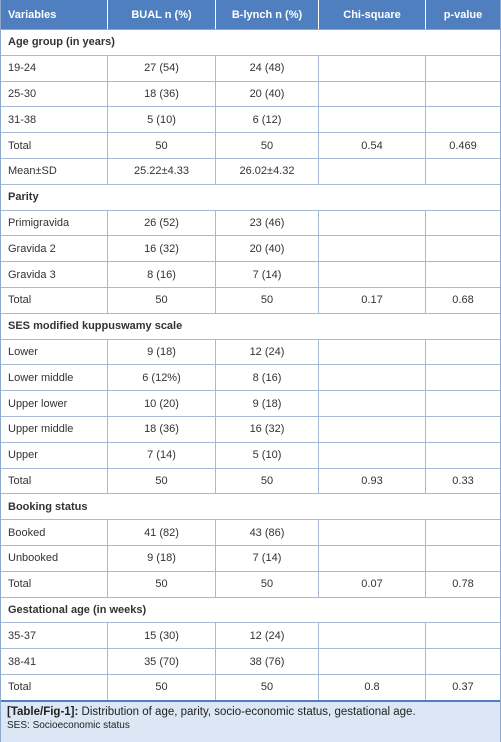 This screenshot has height=742, width=501. I want to click on data-row: Upper 7 (14) 5 (10), so click(250, 455).